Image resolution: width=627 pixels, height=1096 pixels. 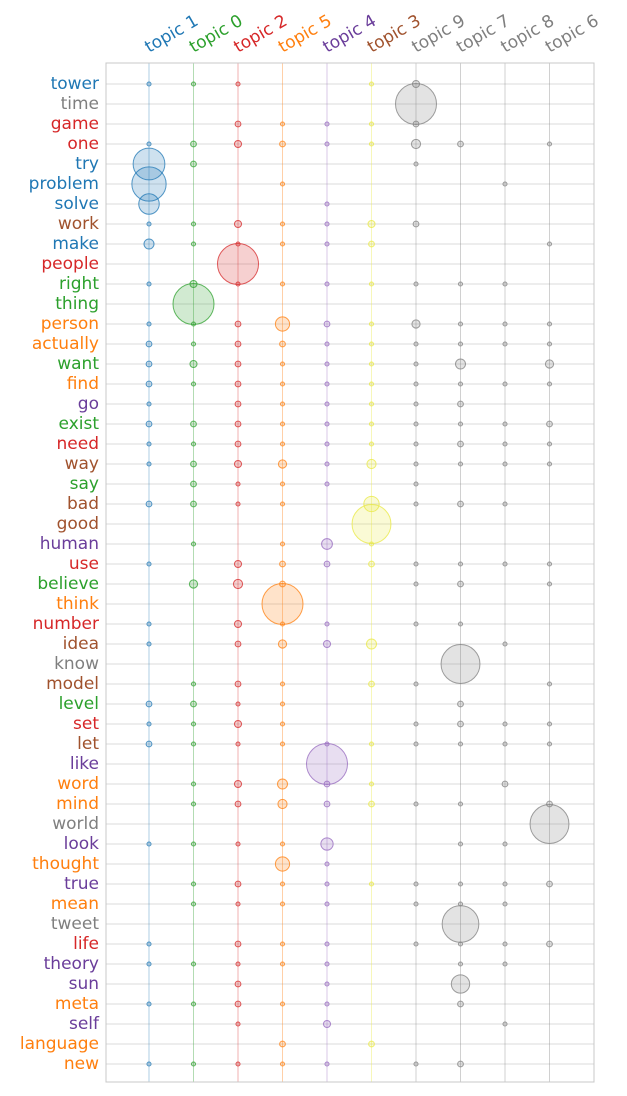 What do you see at coordinates (71, 964) in the screenshot?
I see `word-label: theory` at bounding box center [71, 964].